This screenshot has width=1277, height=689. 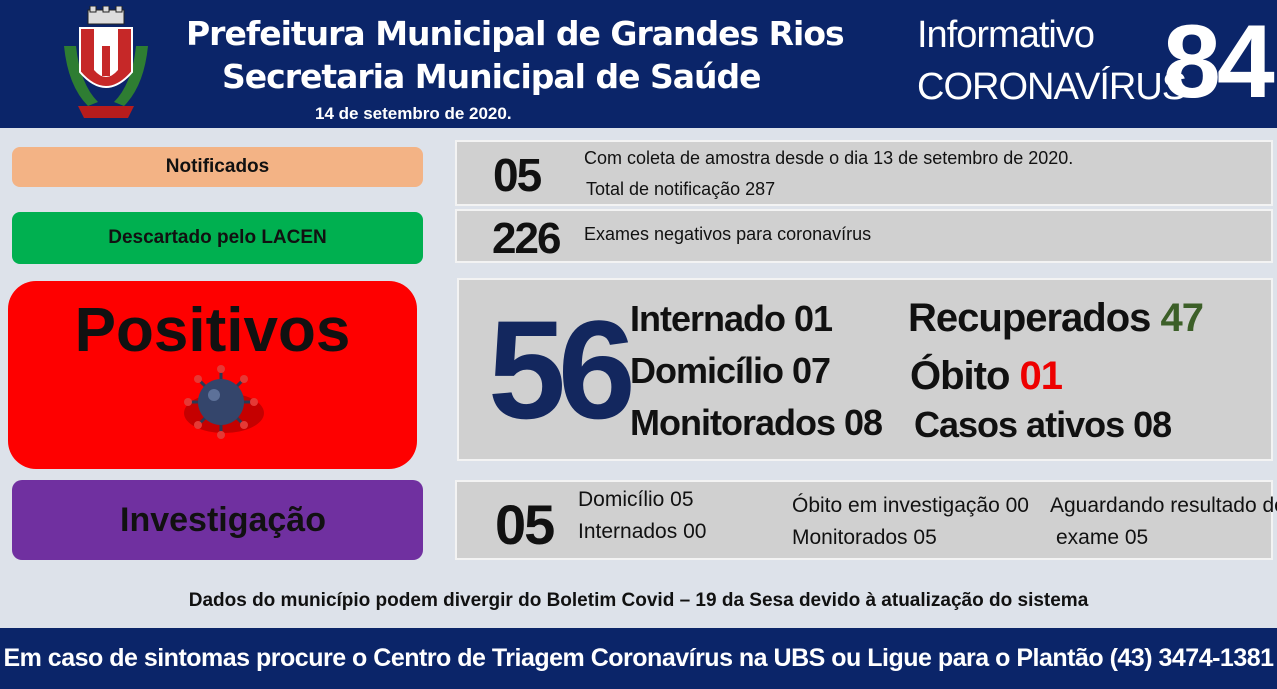 What do you see at coordinates (1043, 424) in the screenshot?
I see `casos-ativos-stat: Casos ativos 08` at bounding box center [1043, 424].